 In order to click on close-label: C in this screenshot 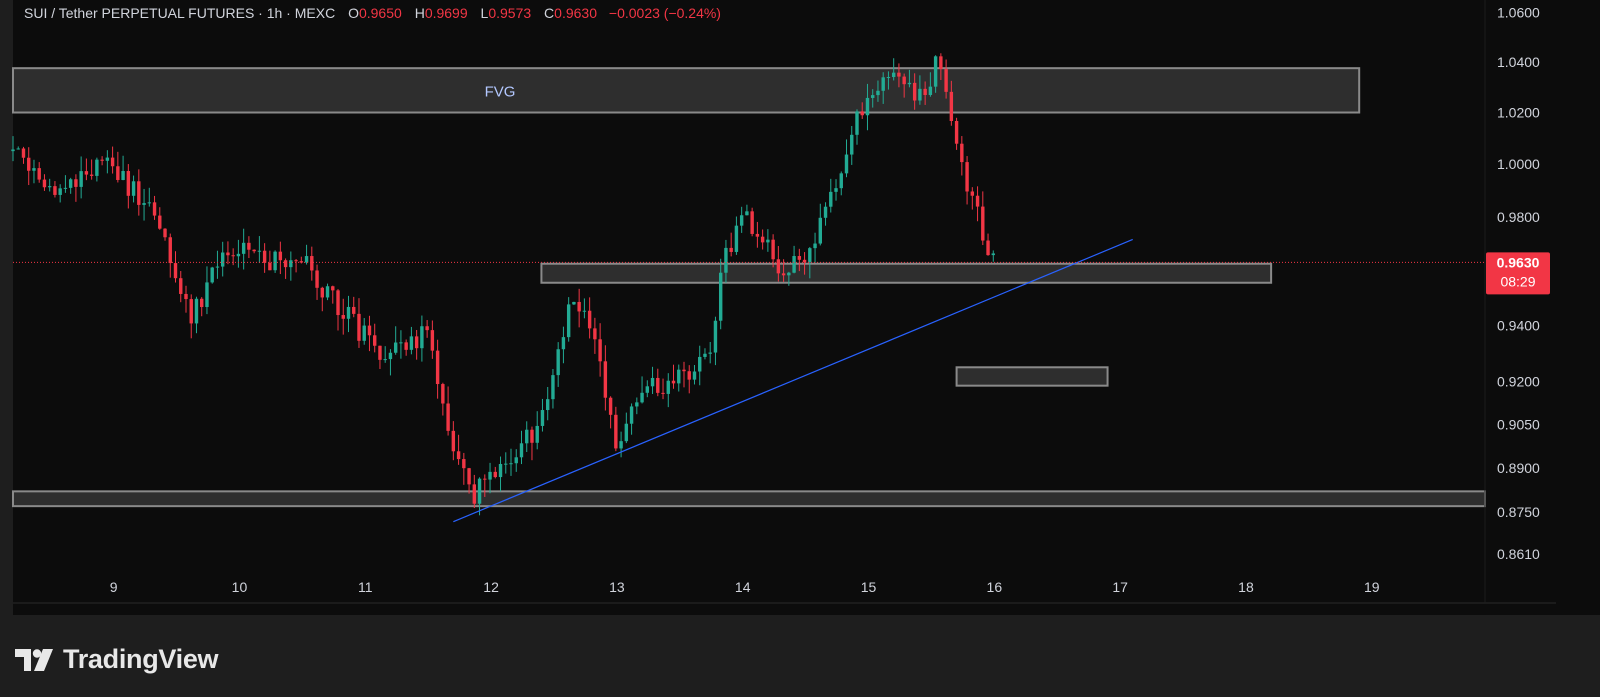, I will do `click(549, 13)`.